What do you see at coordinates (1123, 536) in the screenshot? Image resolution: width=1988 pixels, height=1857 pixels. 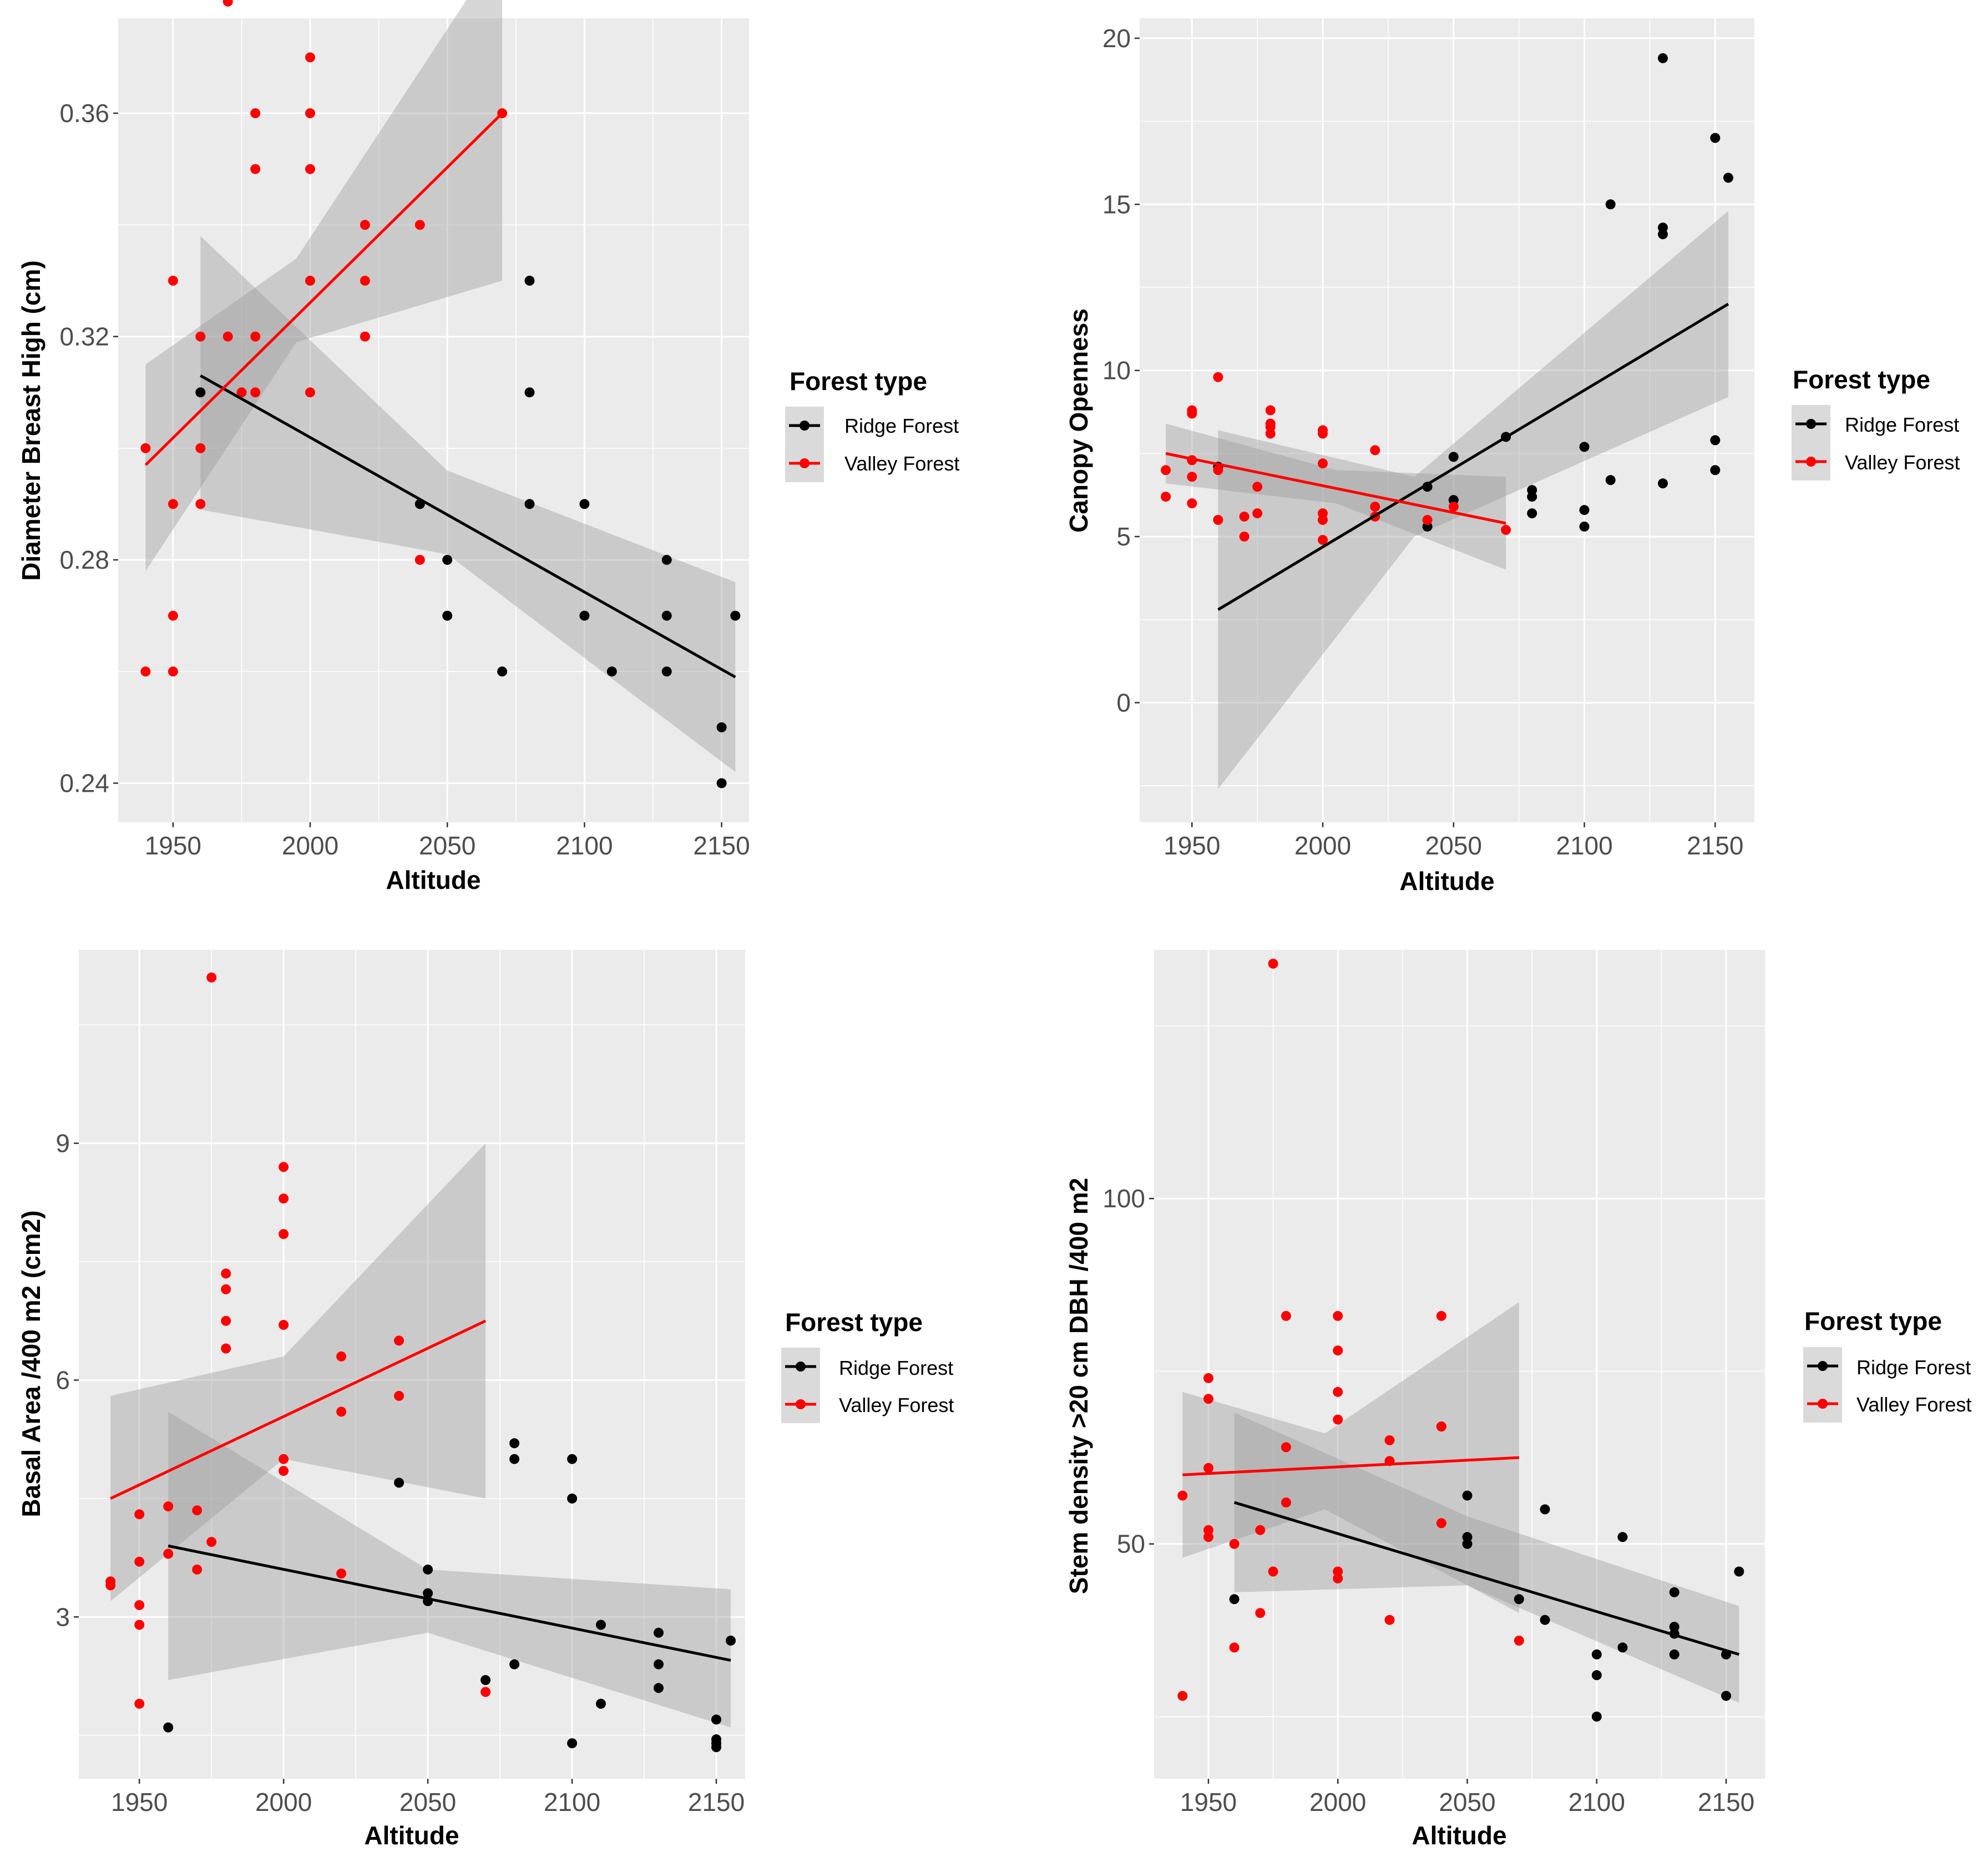 I see `y-tick-label: 5` at bounding box center [1123, 536].